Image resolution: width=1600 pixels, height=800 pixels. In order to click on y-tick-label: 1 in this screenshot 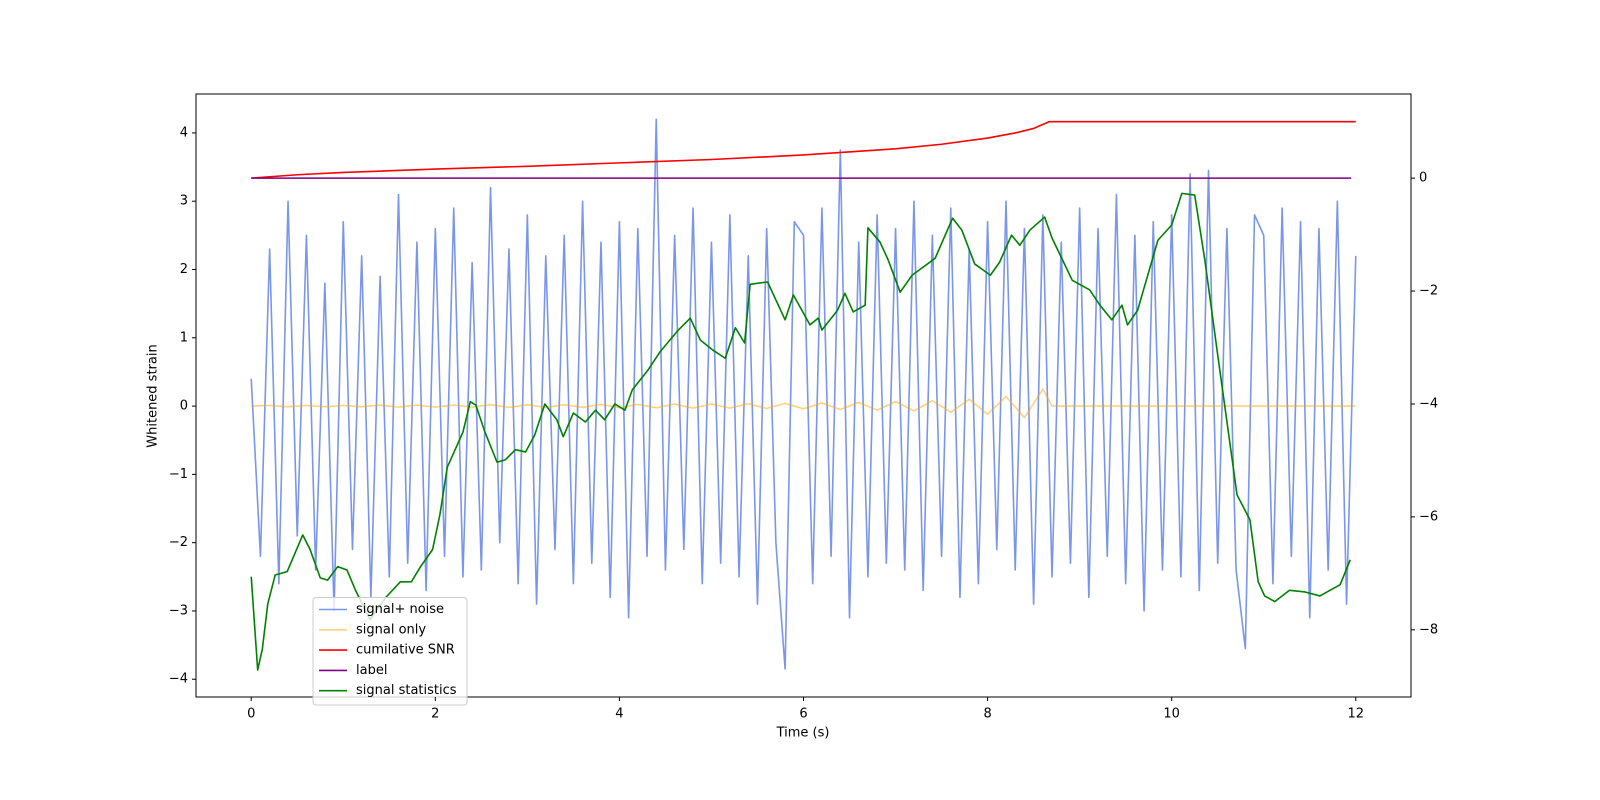, I will do `click(184, 337)`.